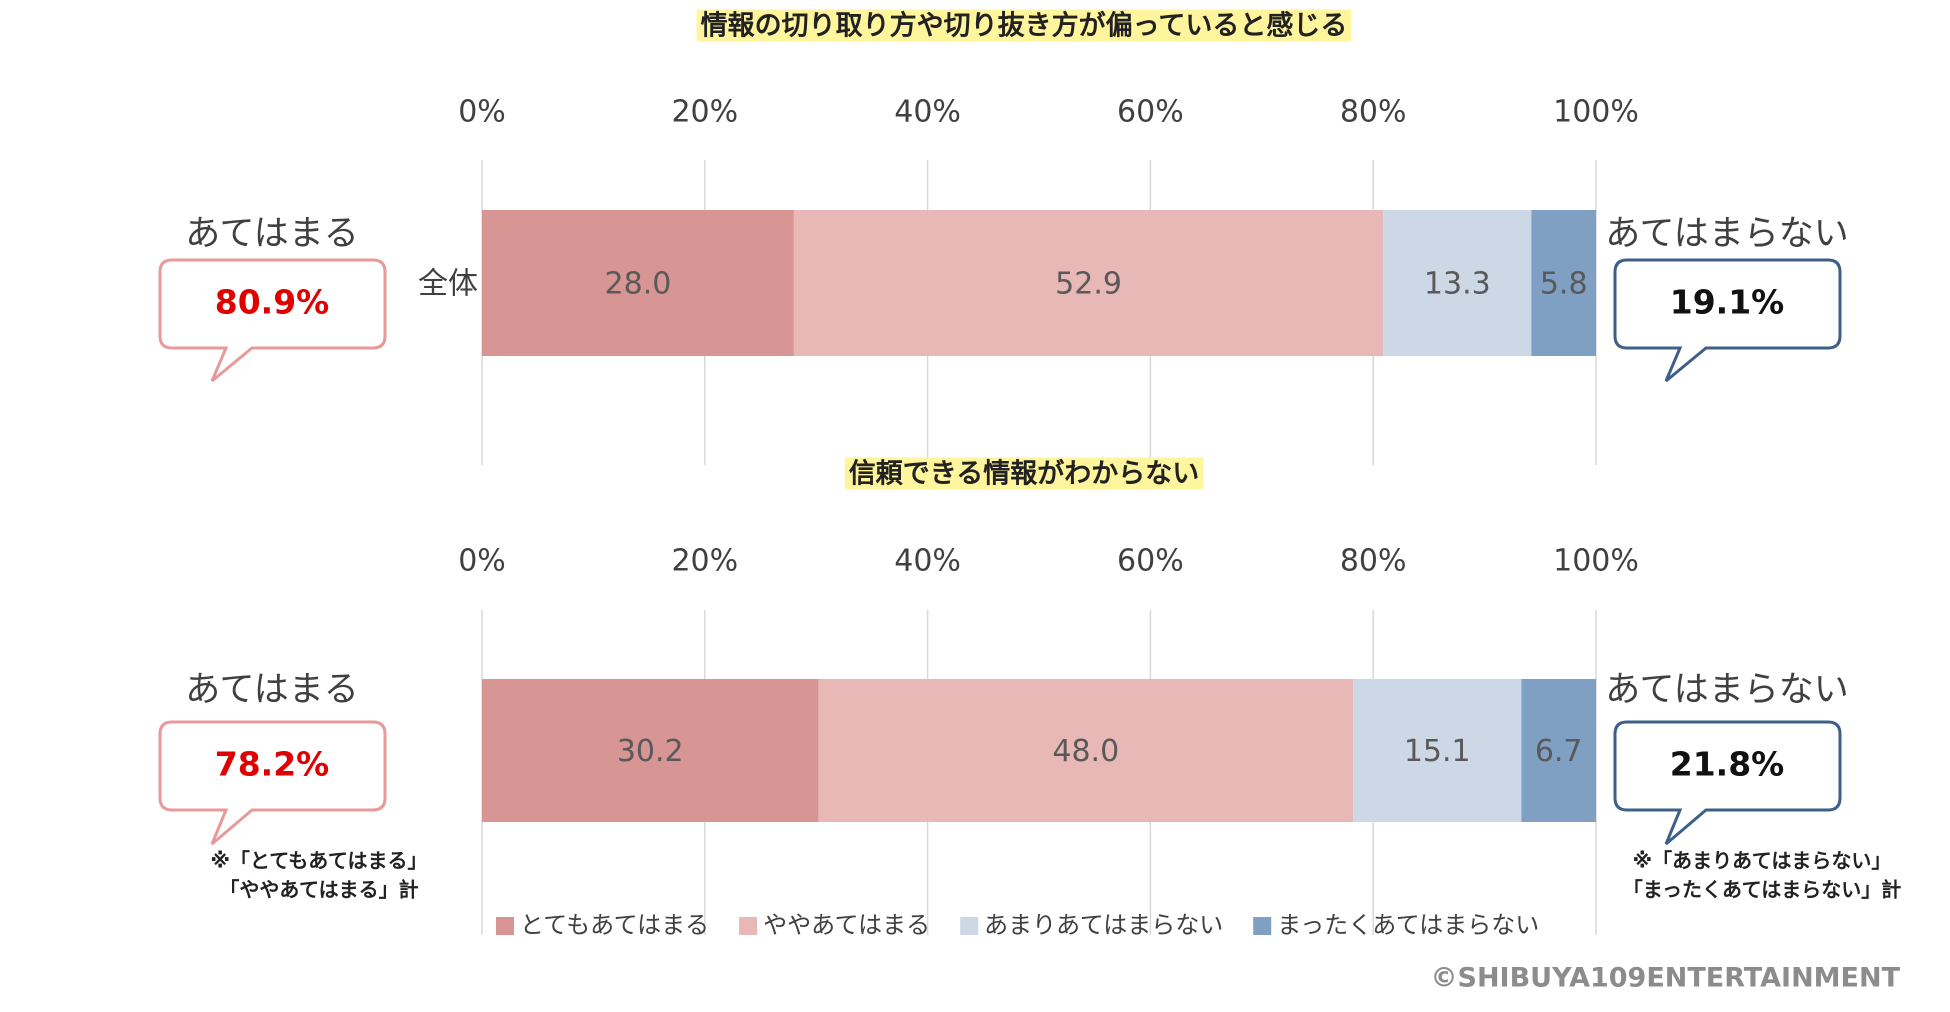 This screenshot has height=1012, width=1950. What do you see at coordinates (272, 764) in the screenshot?
I see `callout-total: 78.2%` at bounding box center [272, 764].